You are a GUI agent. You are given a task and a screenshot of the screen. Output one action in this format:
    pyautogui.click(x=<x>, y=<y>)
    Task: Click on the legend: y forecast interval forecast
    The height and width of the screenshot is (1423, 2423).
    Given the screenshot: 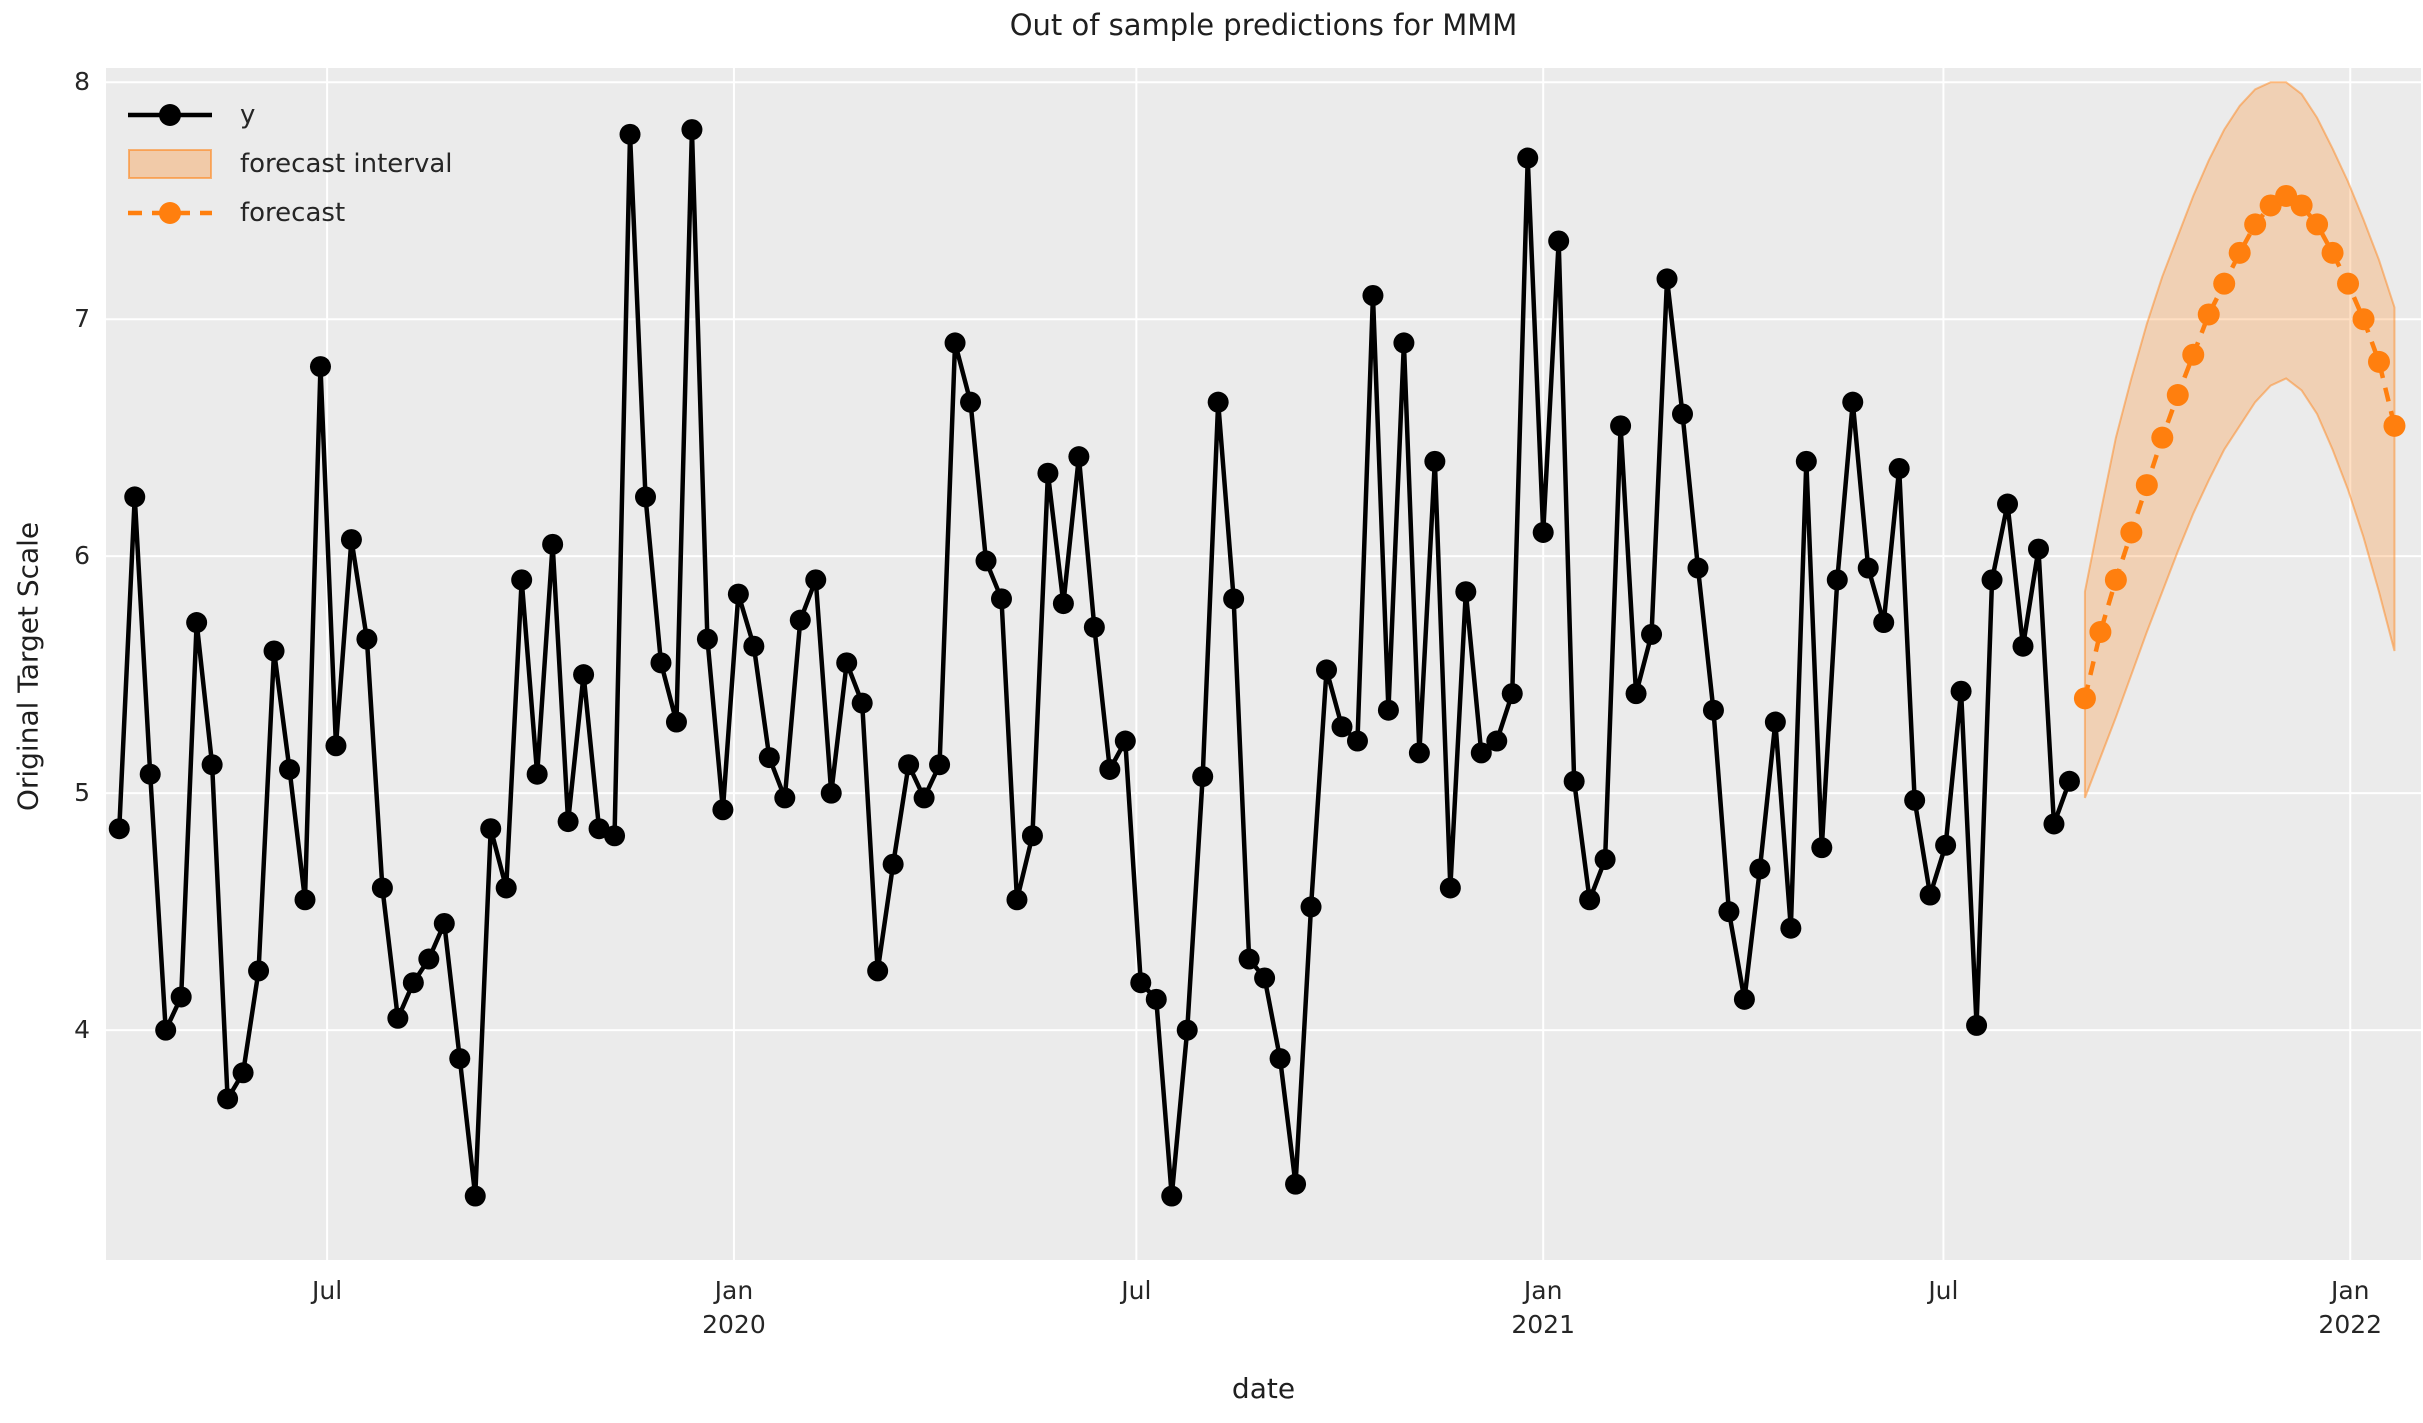 What is the action you would take?
    pyautogui.click(x=290, y=164)
    